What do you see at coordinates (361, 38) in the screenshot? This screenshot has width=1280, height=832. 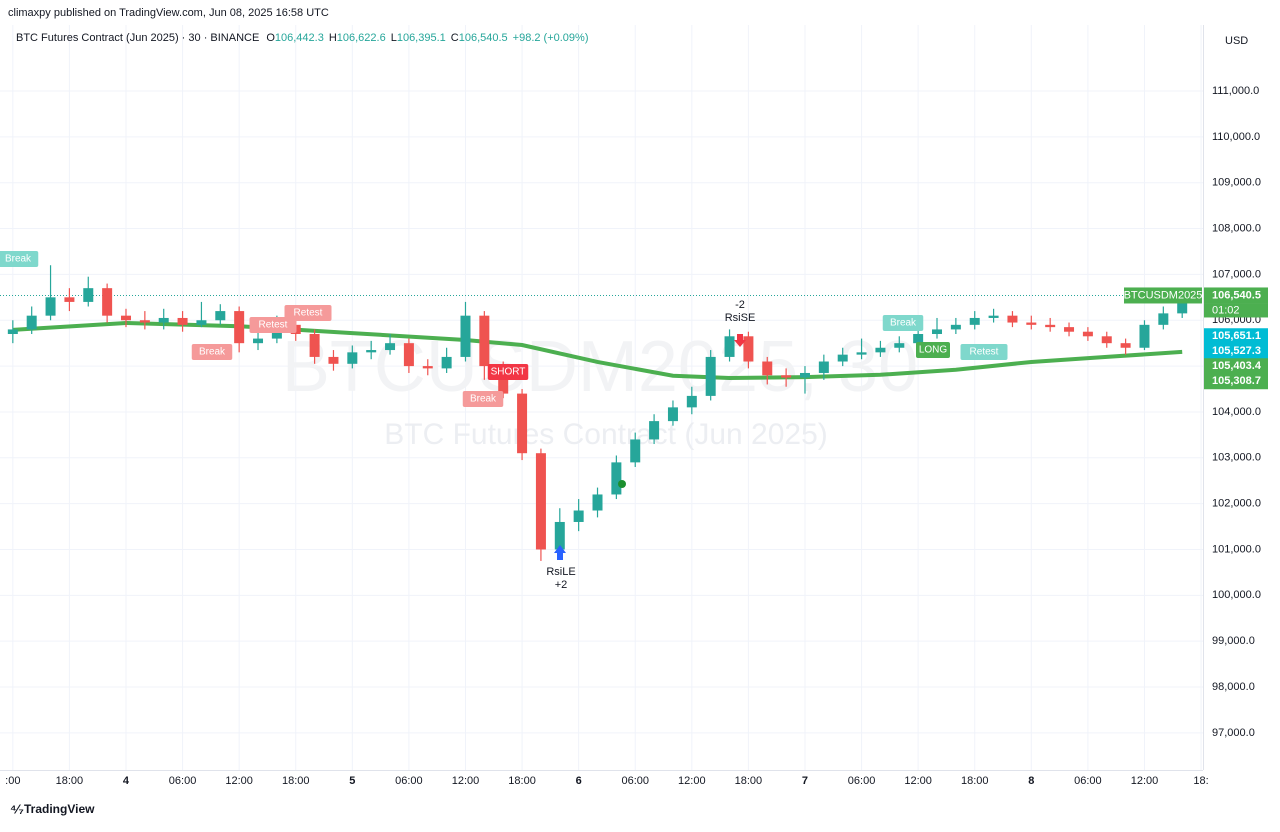 I see `ohlc-value: 106,622.6` at bounding box center [361, 38].